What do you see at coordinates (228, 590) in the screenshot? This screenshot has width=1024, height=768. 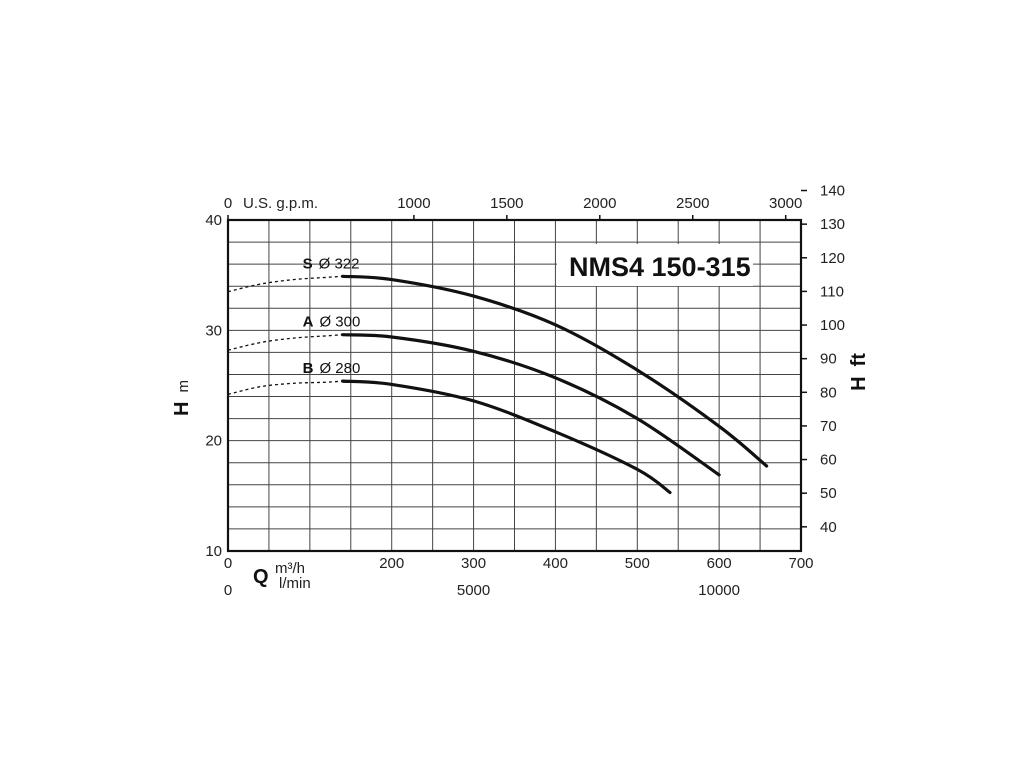 I see `x-secondary-tick-label: 0` at bounding box center [228, 590].